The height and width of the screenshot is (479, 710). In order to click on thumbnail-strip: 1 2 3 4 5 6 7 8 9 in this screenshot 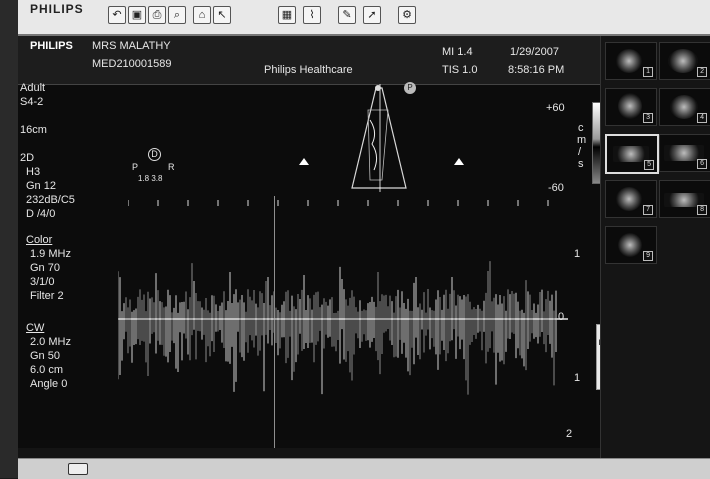, I will do `click(655, 247)`.